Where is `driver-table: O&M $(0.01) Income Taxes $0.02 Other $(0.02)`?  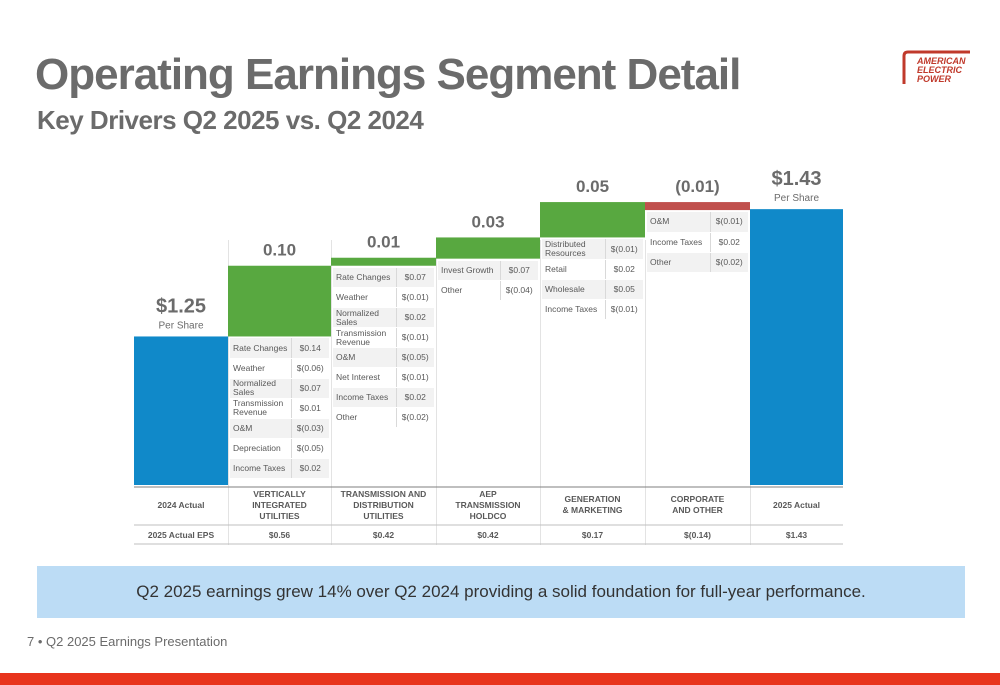 driver-table: O&M $(0.01) Income Taxes $0.02 Other $(0.02) is located at coordinates (697, 242).